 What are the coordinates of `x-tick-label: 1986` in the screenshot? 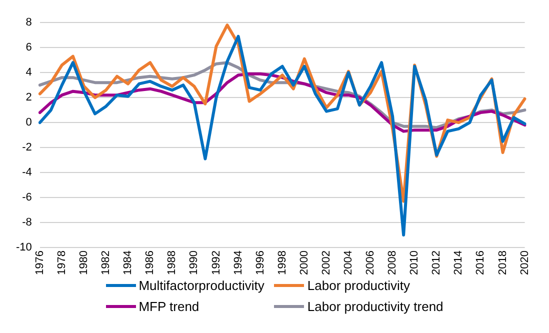 It's located at (150, 263).